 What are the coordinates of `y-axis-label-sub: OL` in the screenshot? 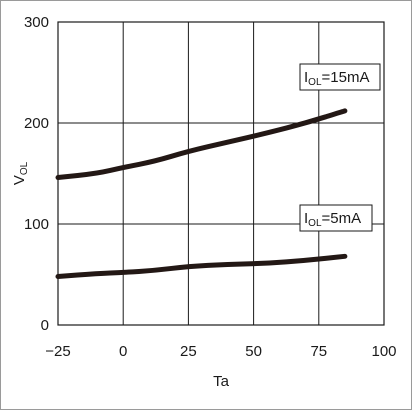 It's located at (24, 168).